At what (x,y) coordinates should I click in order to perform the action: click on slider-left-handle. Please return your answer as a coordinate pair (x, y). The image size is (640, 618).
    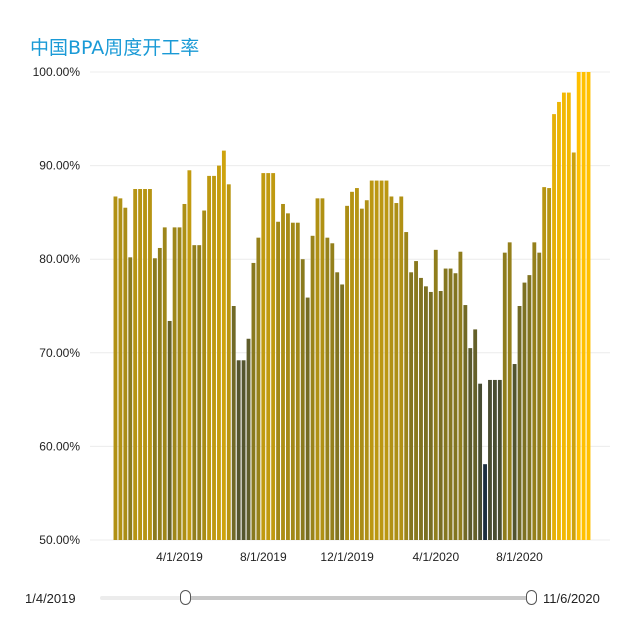
    Looking at the image, I should click on (185, 597).